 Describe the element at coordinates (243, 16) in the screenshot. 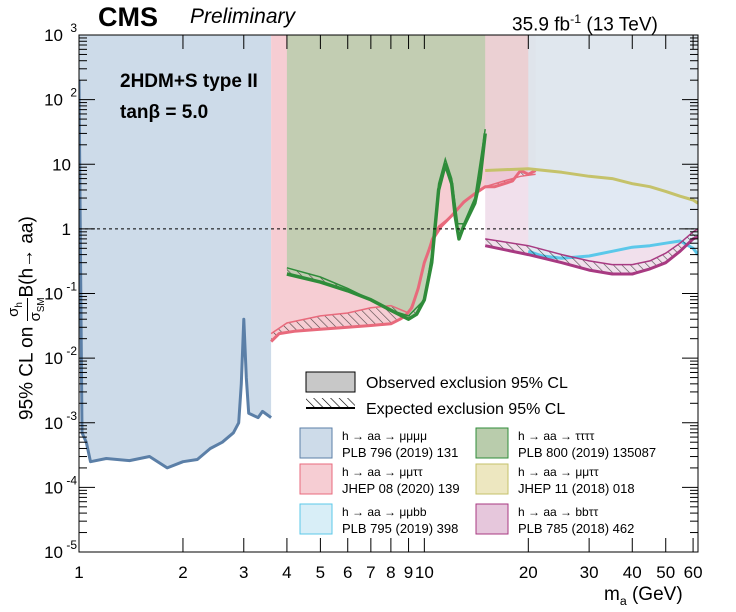

I see `status-label: Preliminary` at that location.